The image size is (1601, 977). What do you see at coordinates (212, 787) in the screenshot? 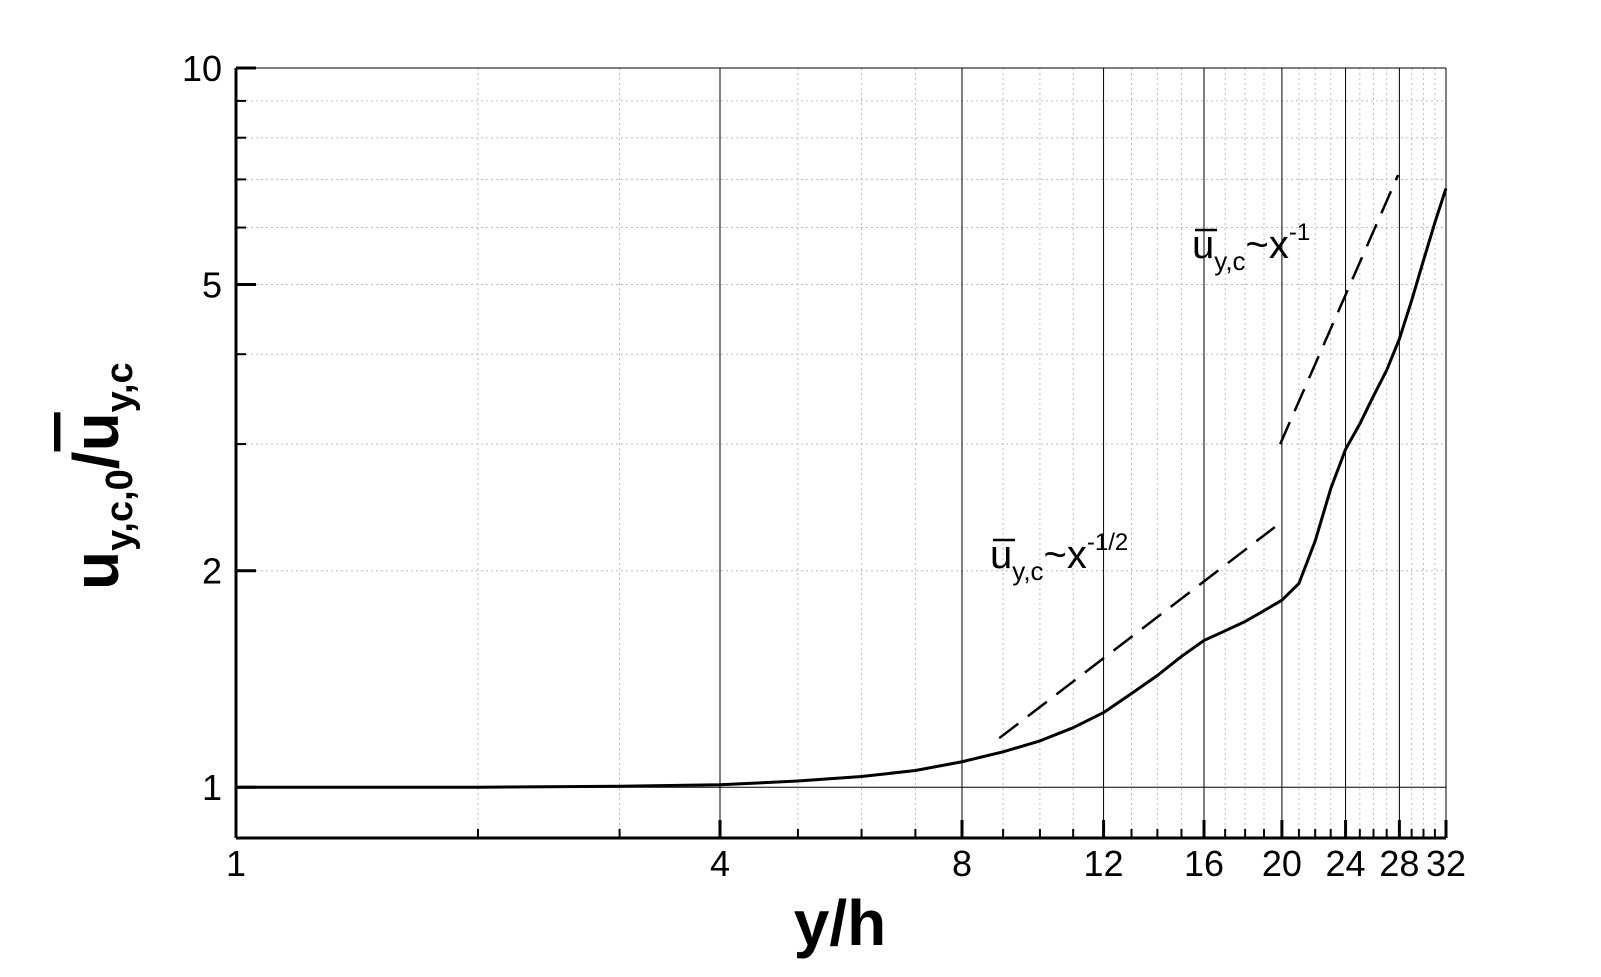
I see `y-tick-label: 1` at bounding box center [212, 787].